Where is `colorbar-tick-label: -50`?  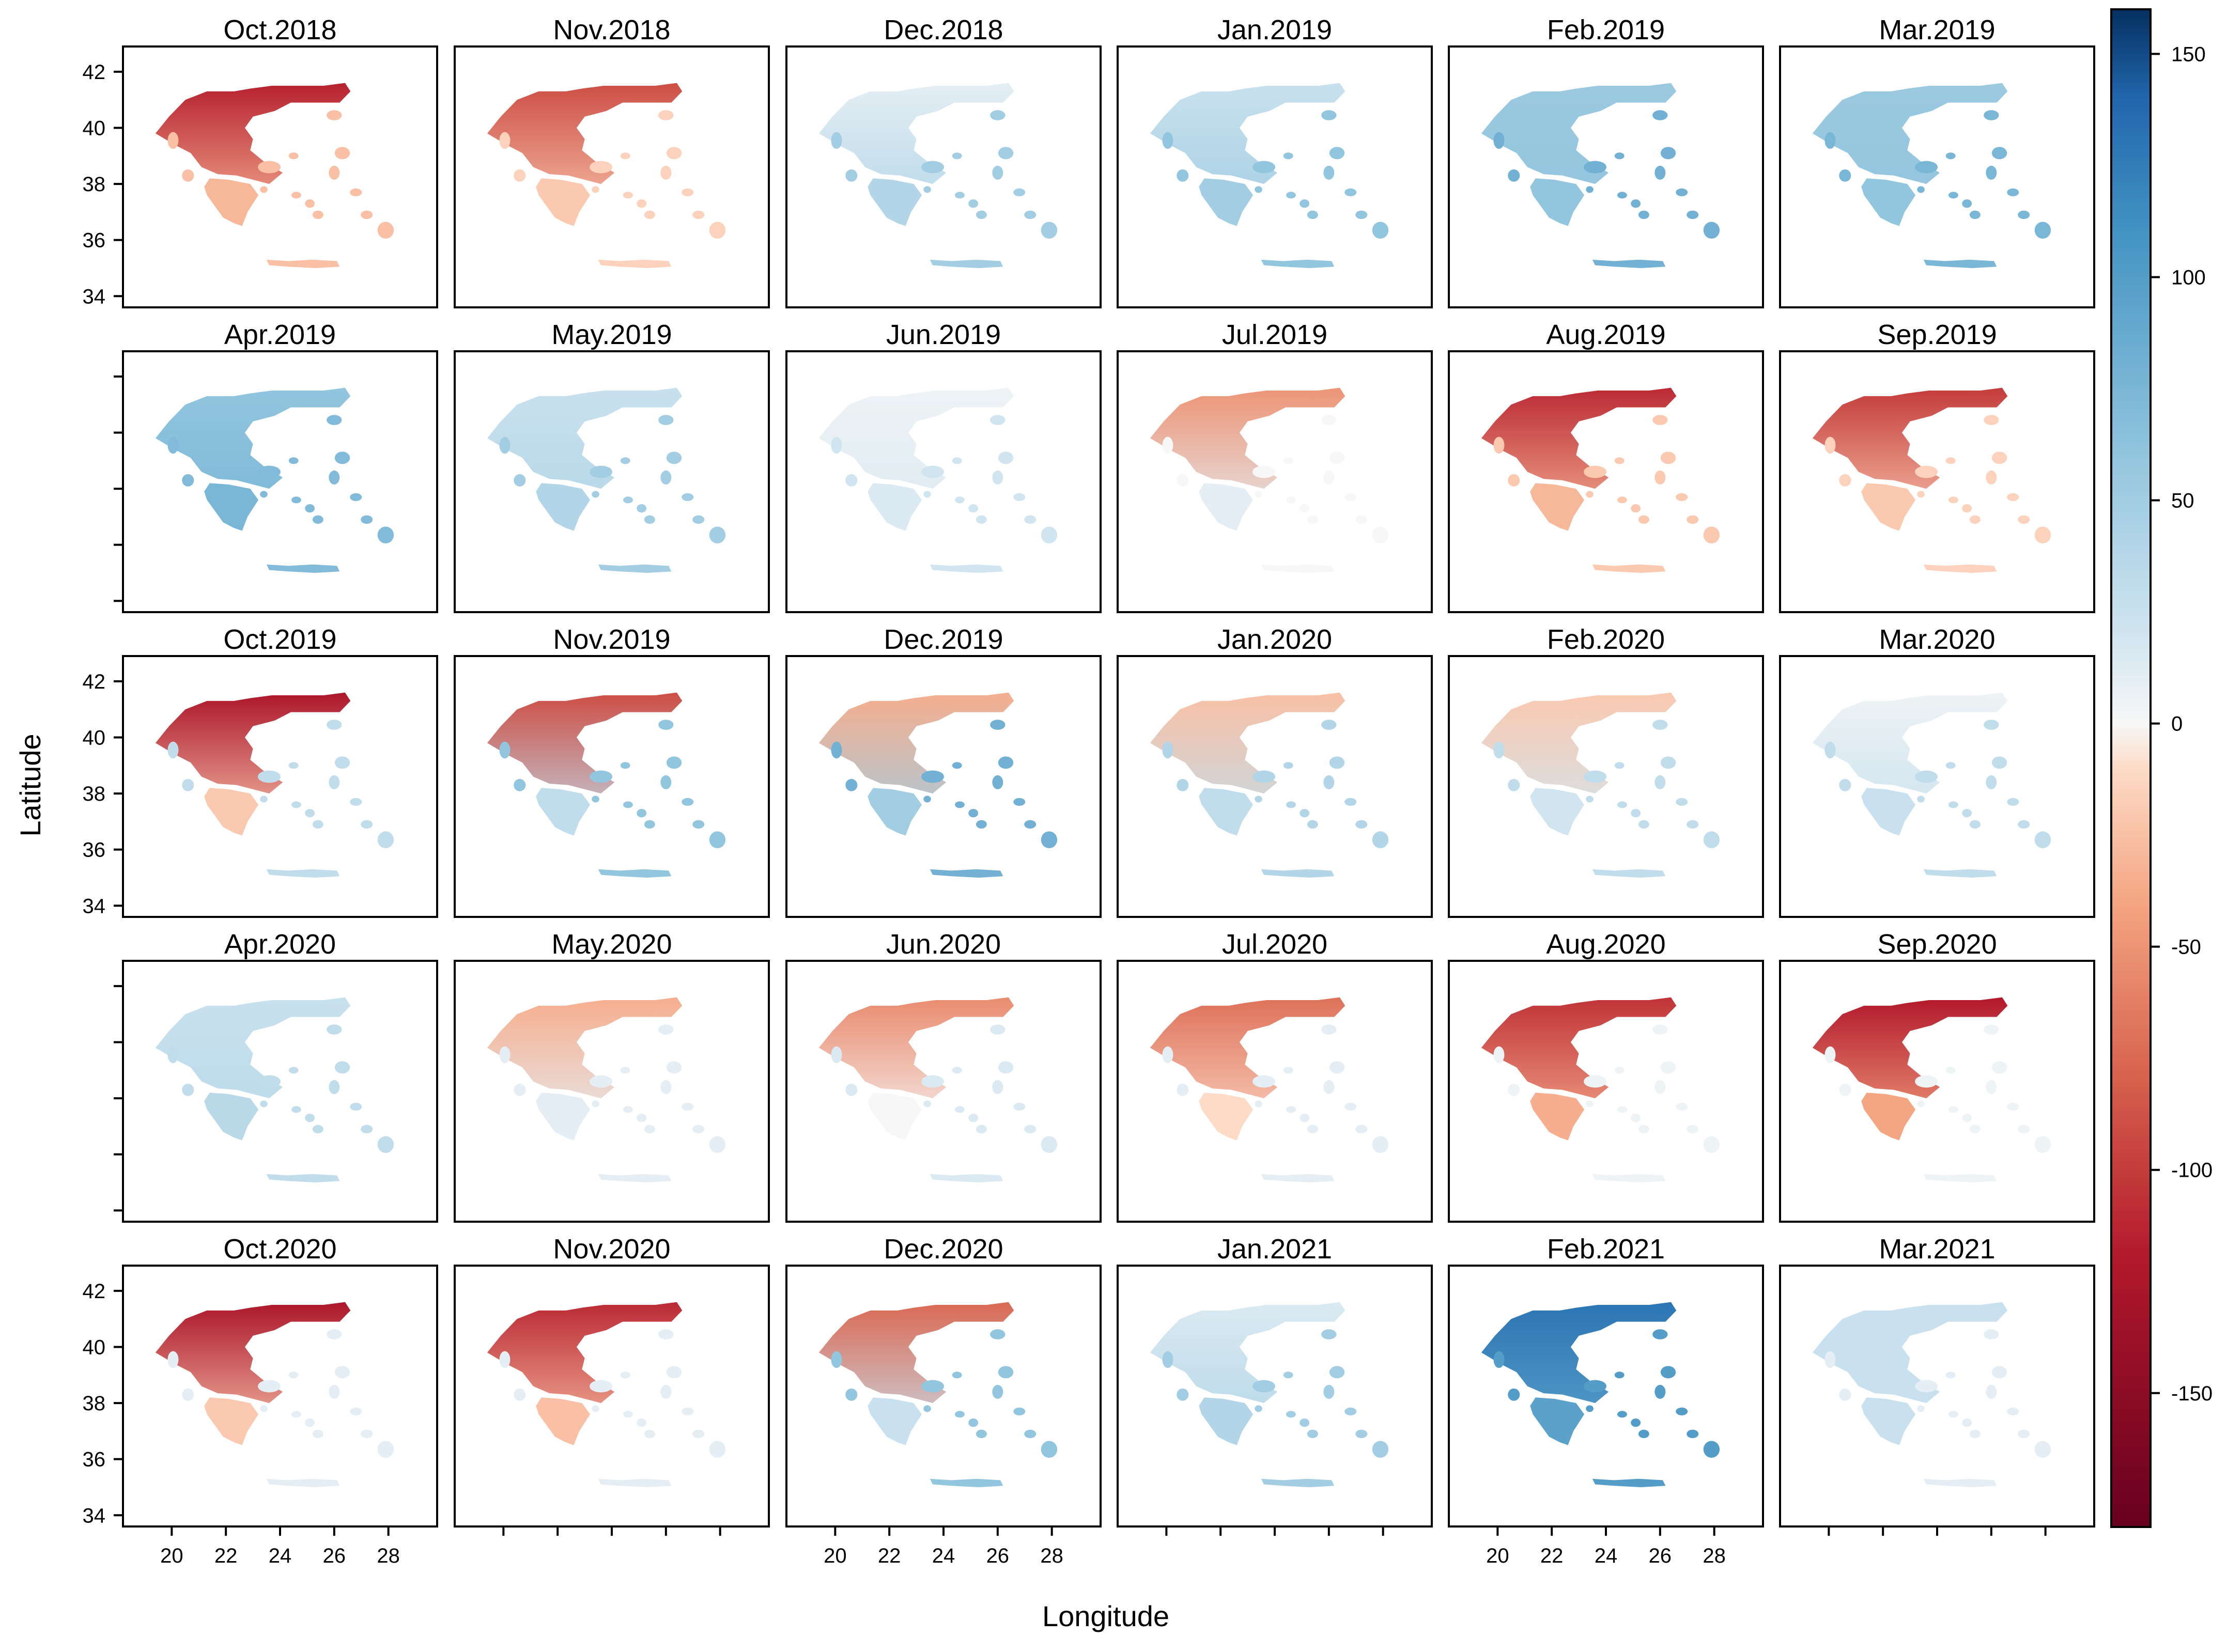 colorbar-tick-label: -50 is located at coordinates (2186, 947).